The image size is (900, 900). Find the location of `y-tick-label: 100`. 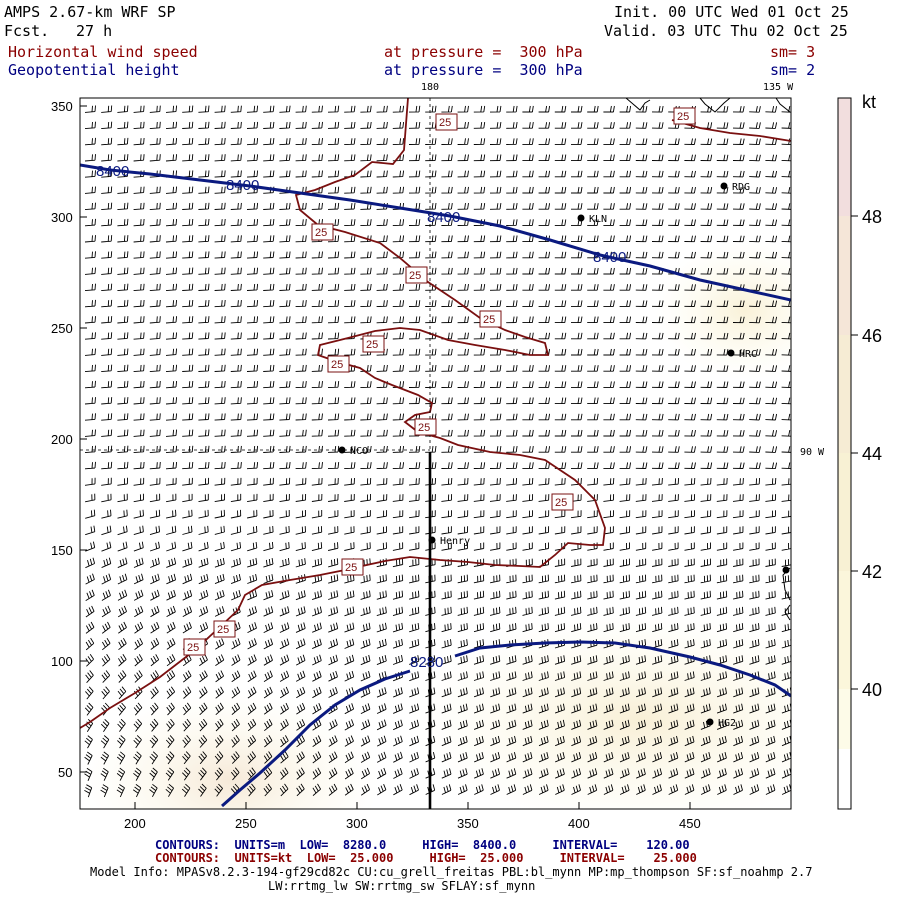

y-tick-label: 100 is located at coordinates (62, 661).